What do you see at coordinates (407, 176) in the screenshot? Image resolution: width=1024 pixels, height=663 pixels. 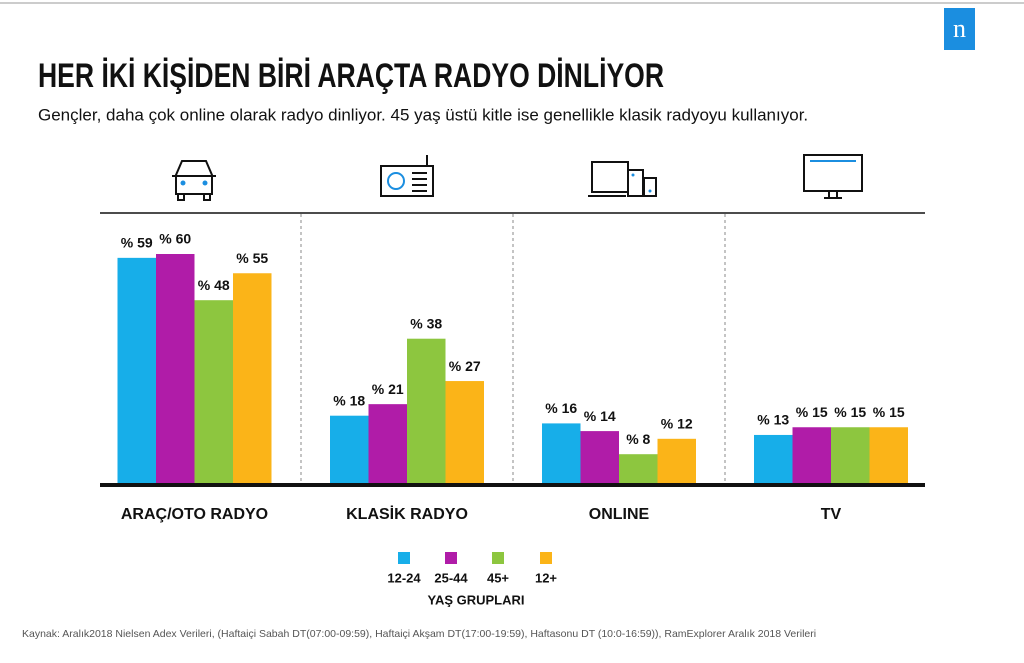 I see `radio-icon` at bounding box center [407, 176].